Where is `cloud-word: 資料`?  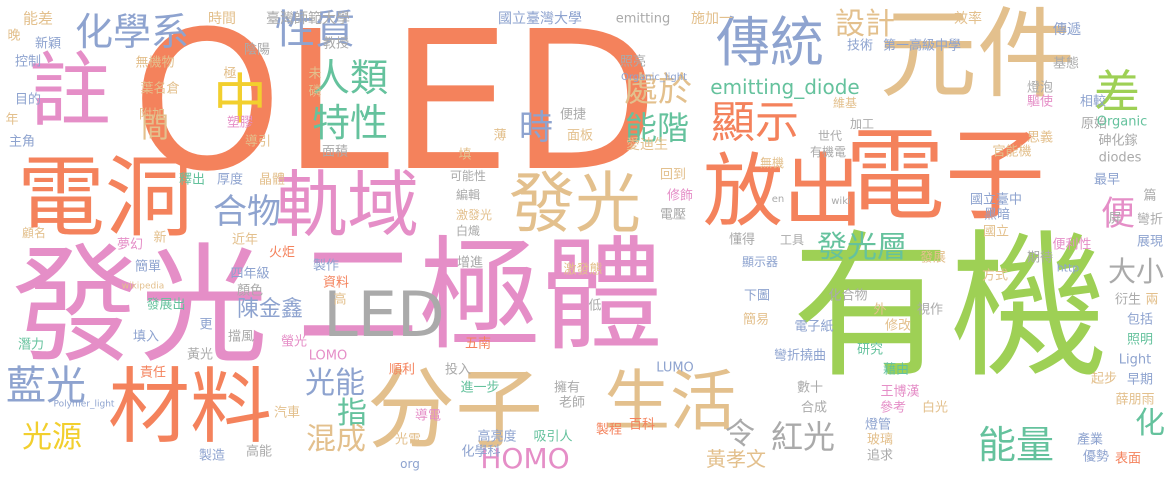
cloud-word: 資料 is located at coordinates (336, 283).